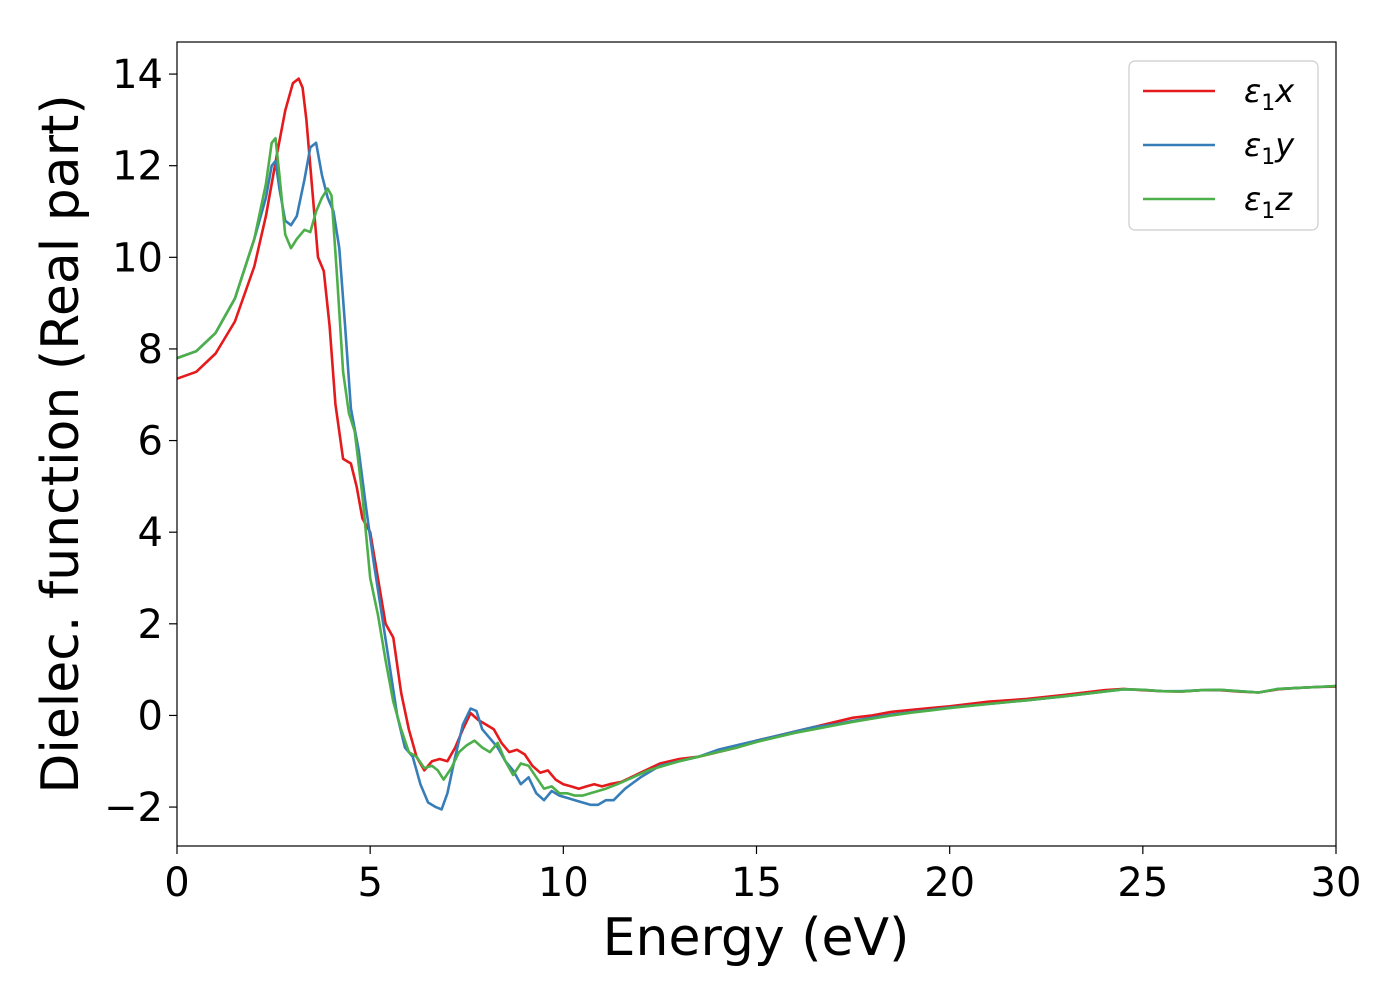  Describe the element at coordinates (369, 883) in the screenshot. I see `x-tick-label: 5` at that location.